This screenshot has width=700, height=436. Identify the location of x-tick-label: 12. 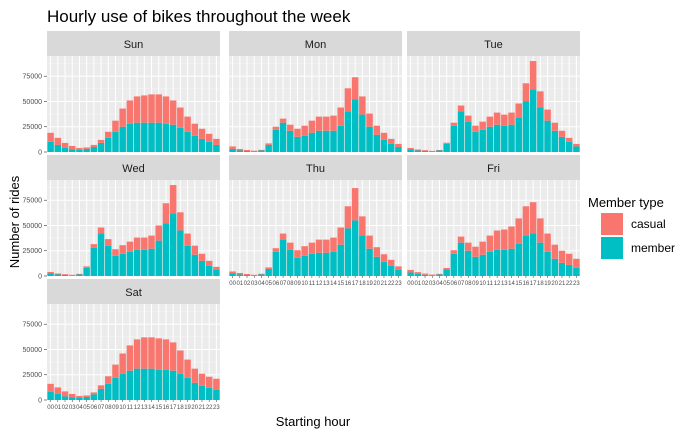
(319, 284).